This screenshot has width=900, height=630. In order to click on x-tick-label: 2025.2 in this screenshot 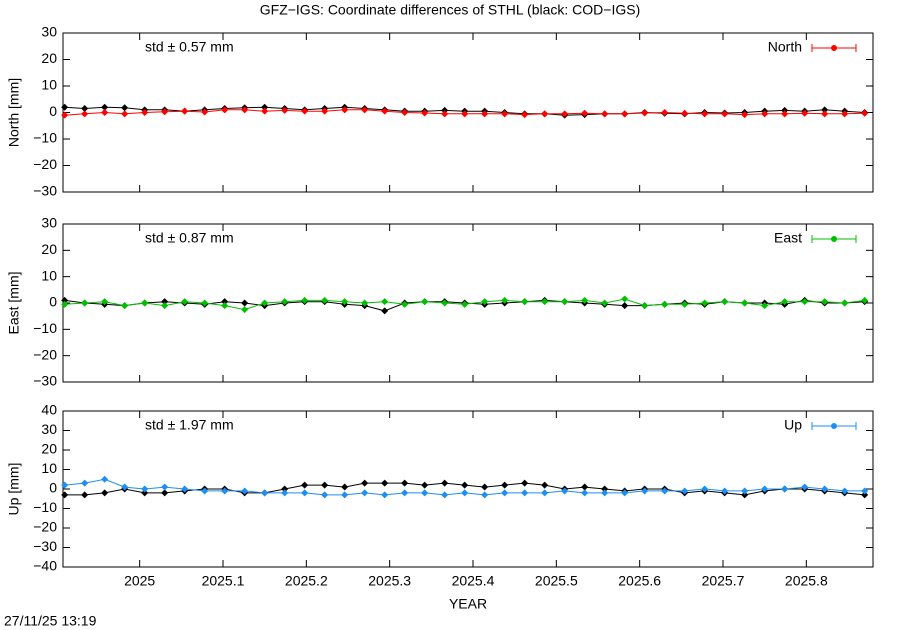, I will do `click(306, 581)`.